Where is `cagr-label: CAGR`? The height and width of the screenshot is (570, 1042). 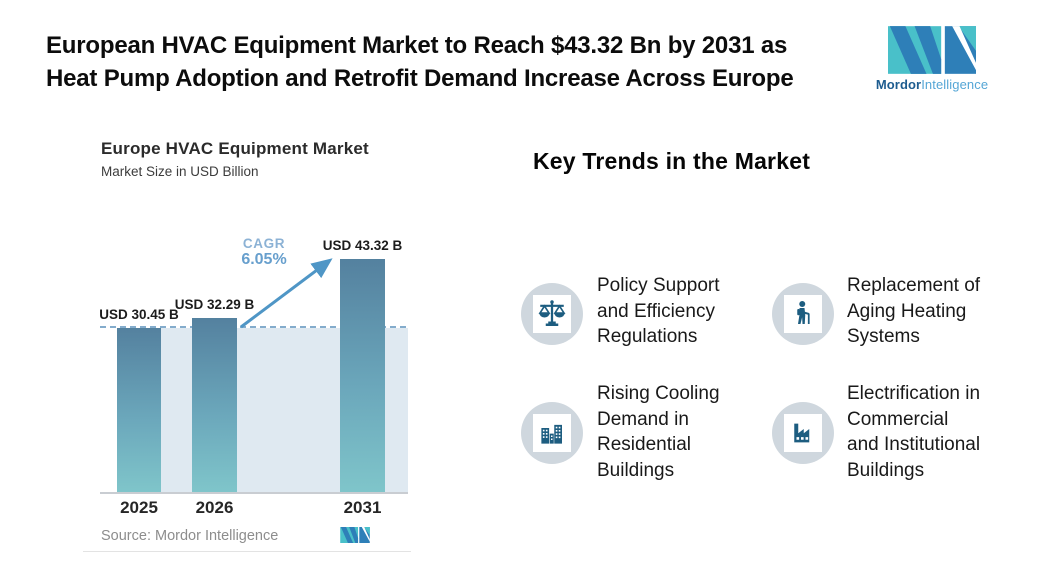
cagr-label: CAGR is located at coordinates (264, 243).